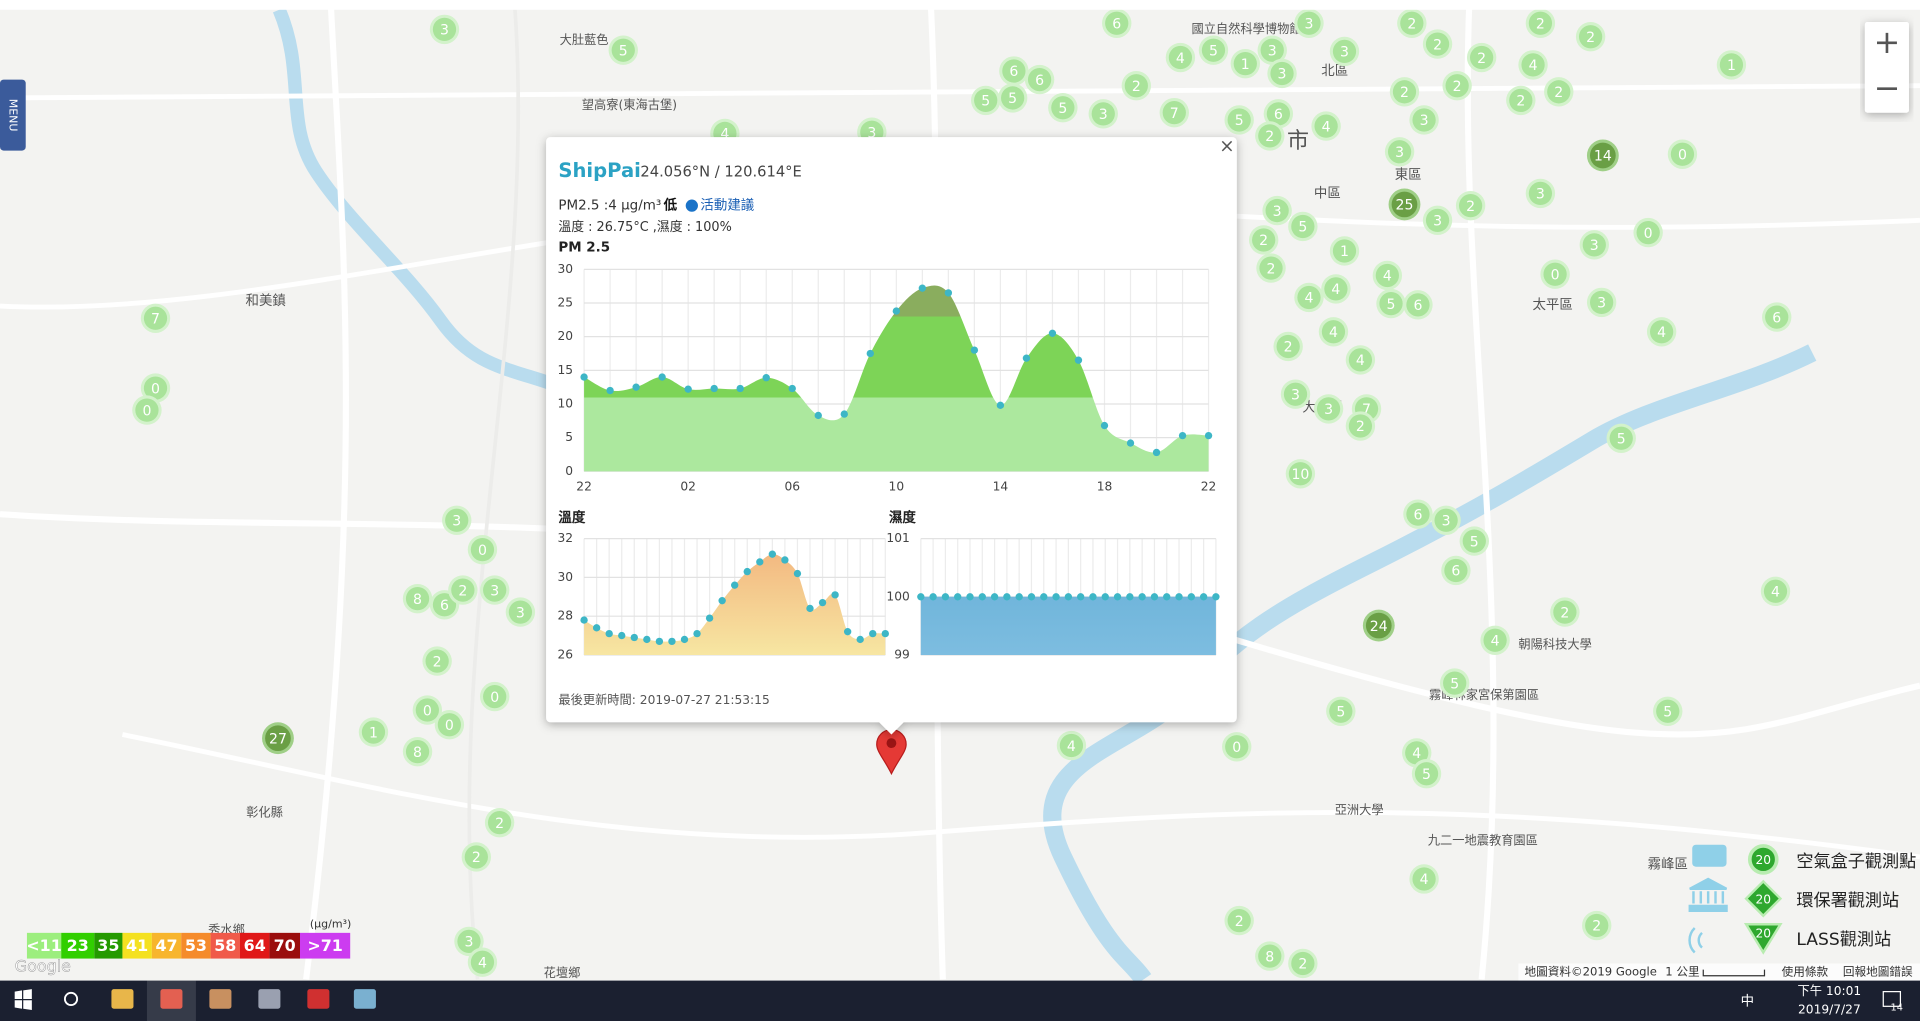 The image size is (1920, 1021). I want to click on menu-label: MENU, so click(12, 115).